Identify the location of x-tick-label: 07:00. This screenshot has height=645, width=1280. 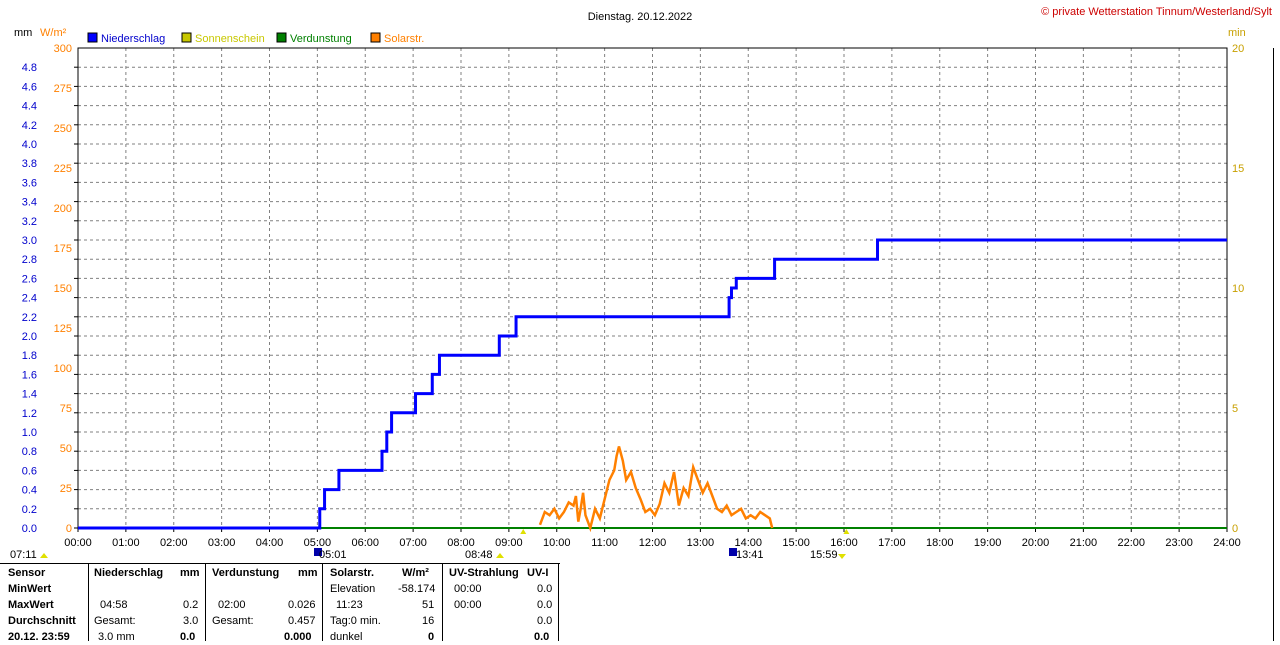
(413, 543).